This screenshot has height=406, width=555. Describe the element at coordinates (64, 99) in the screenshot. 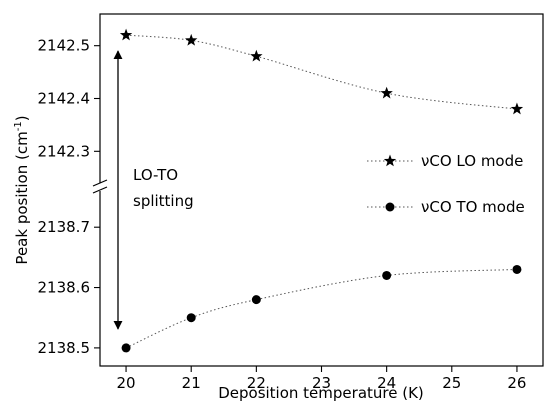

I see `y-tick-label: 2142.4` at that location.